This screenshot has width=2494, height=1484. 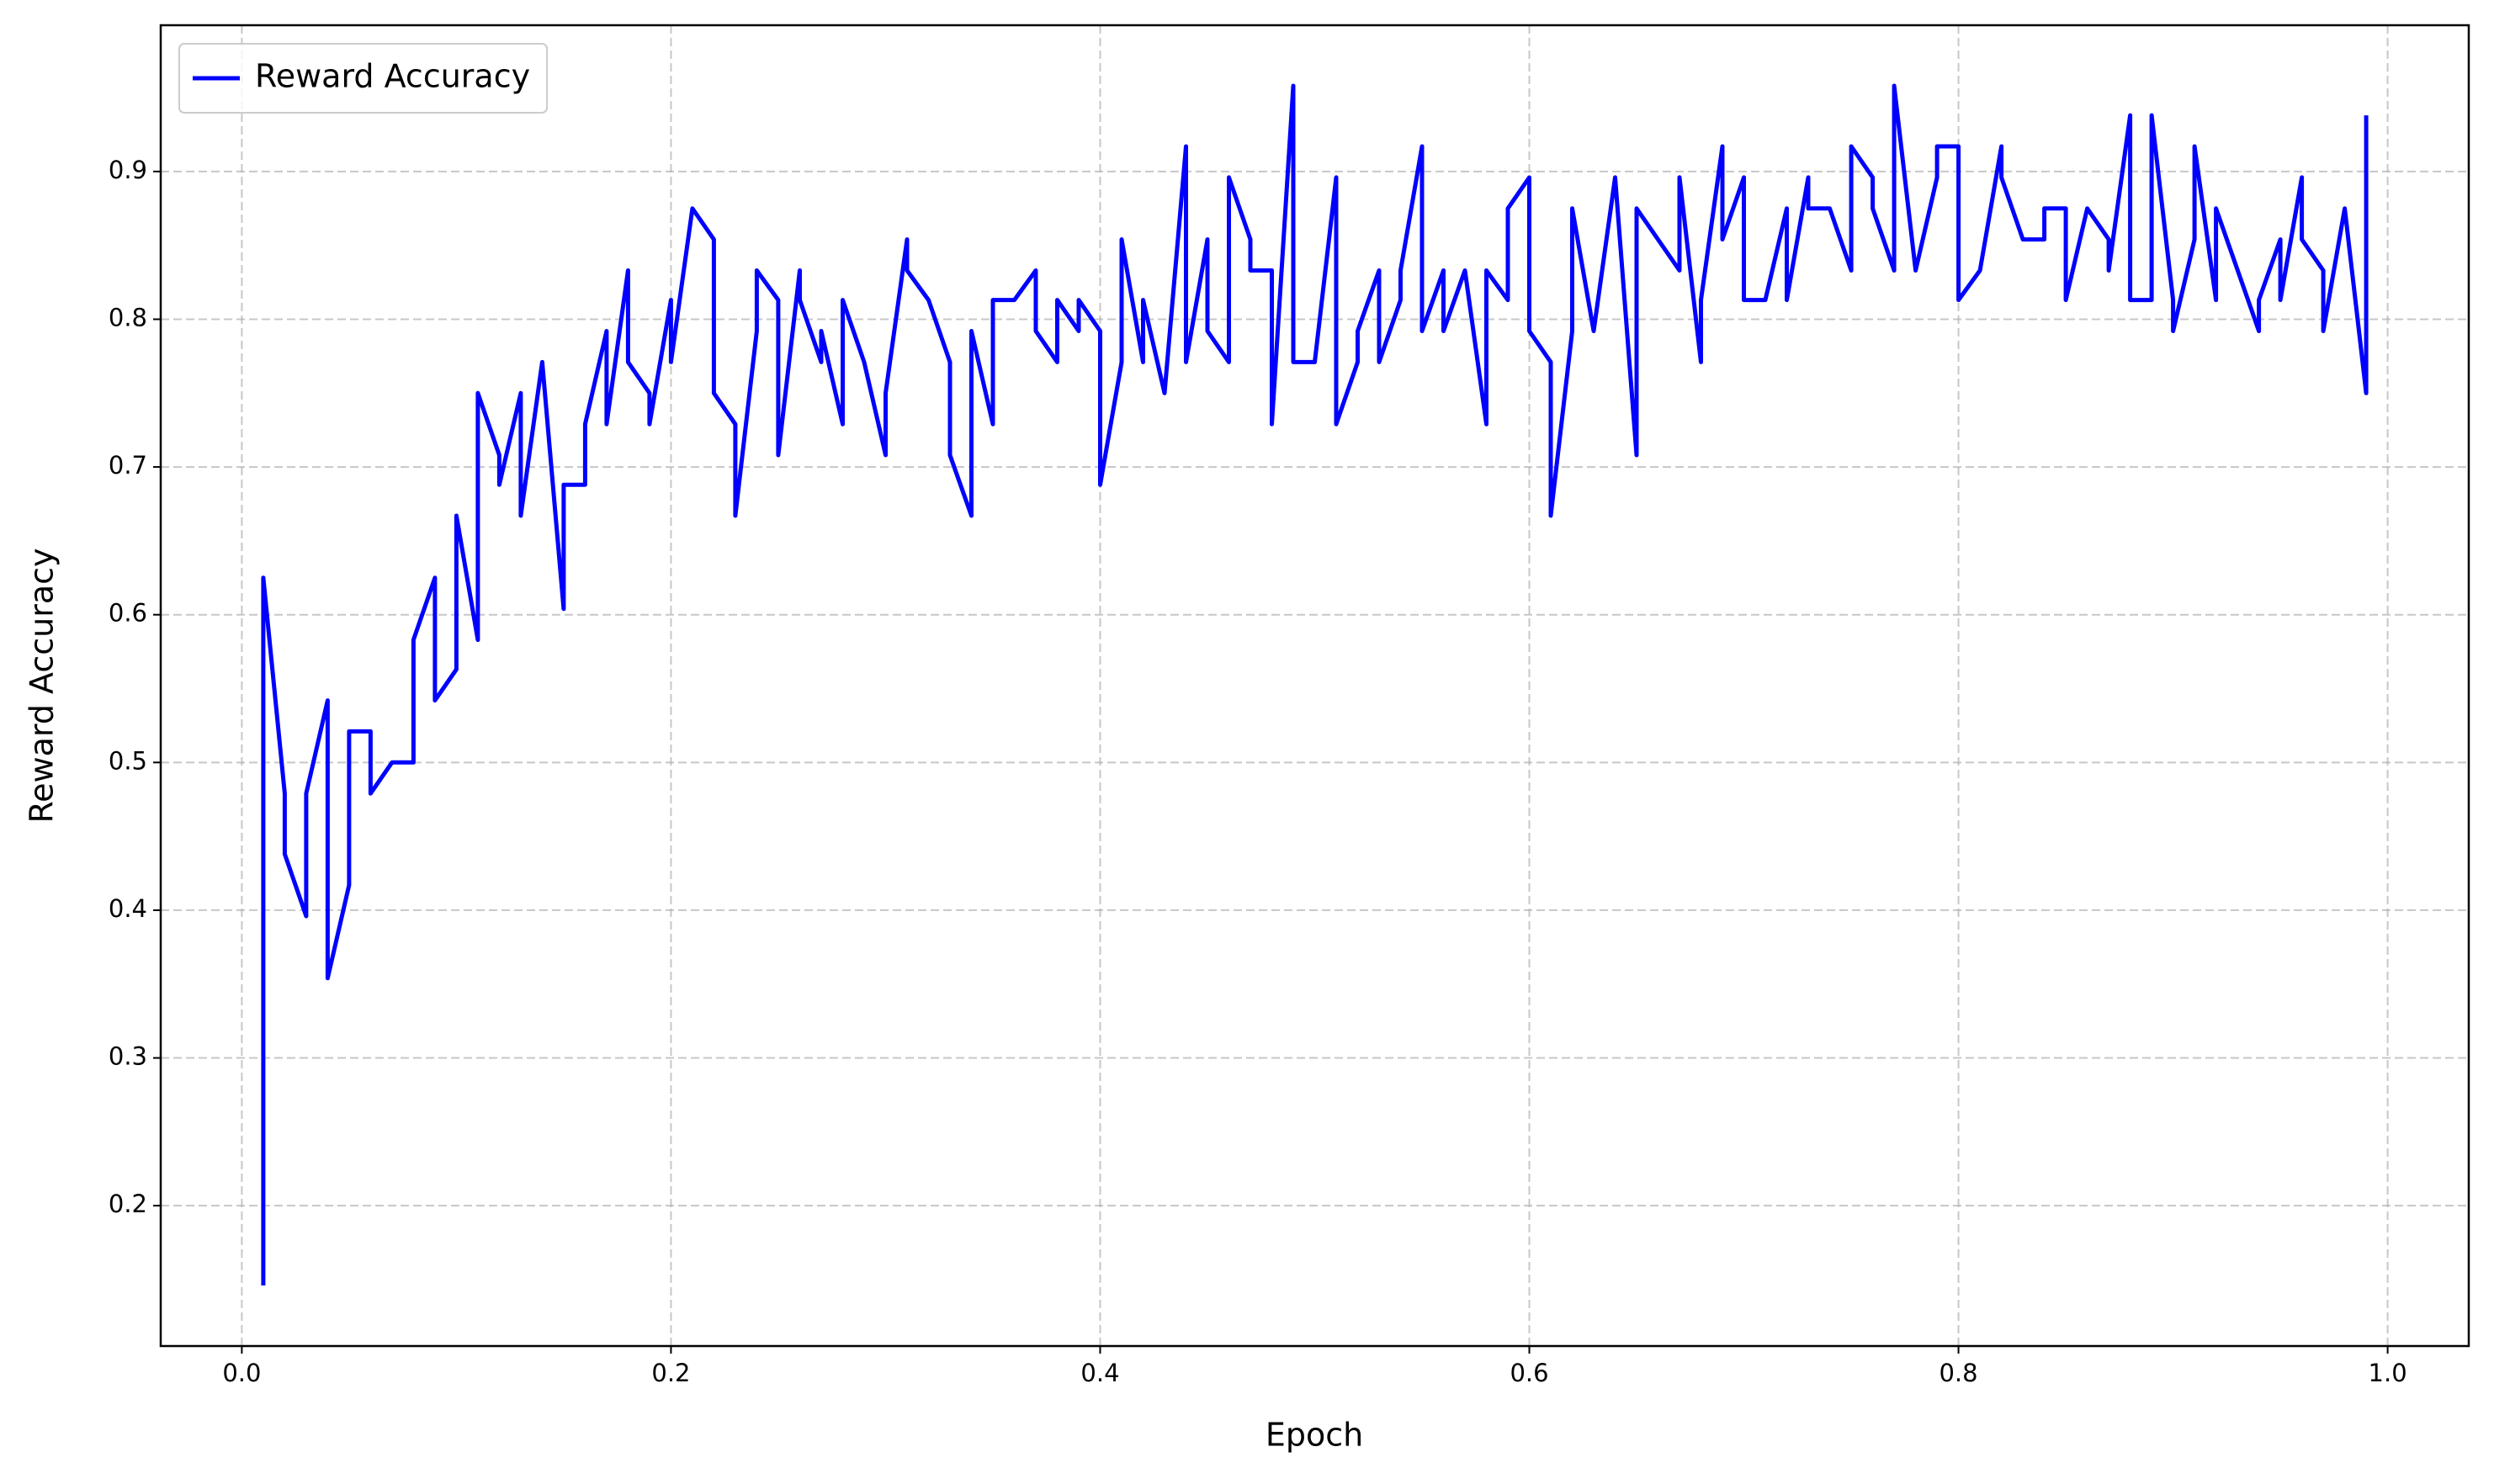 What do you see at coordinates (128, 1204) in the screenshot?
I see `y-tick-label: 0.2` at bounding box center [128, 1204].